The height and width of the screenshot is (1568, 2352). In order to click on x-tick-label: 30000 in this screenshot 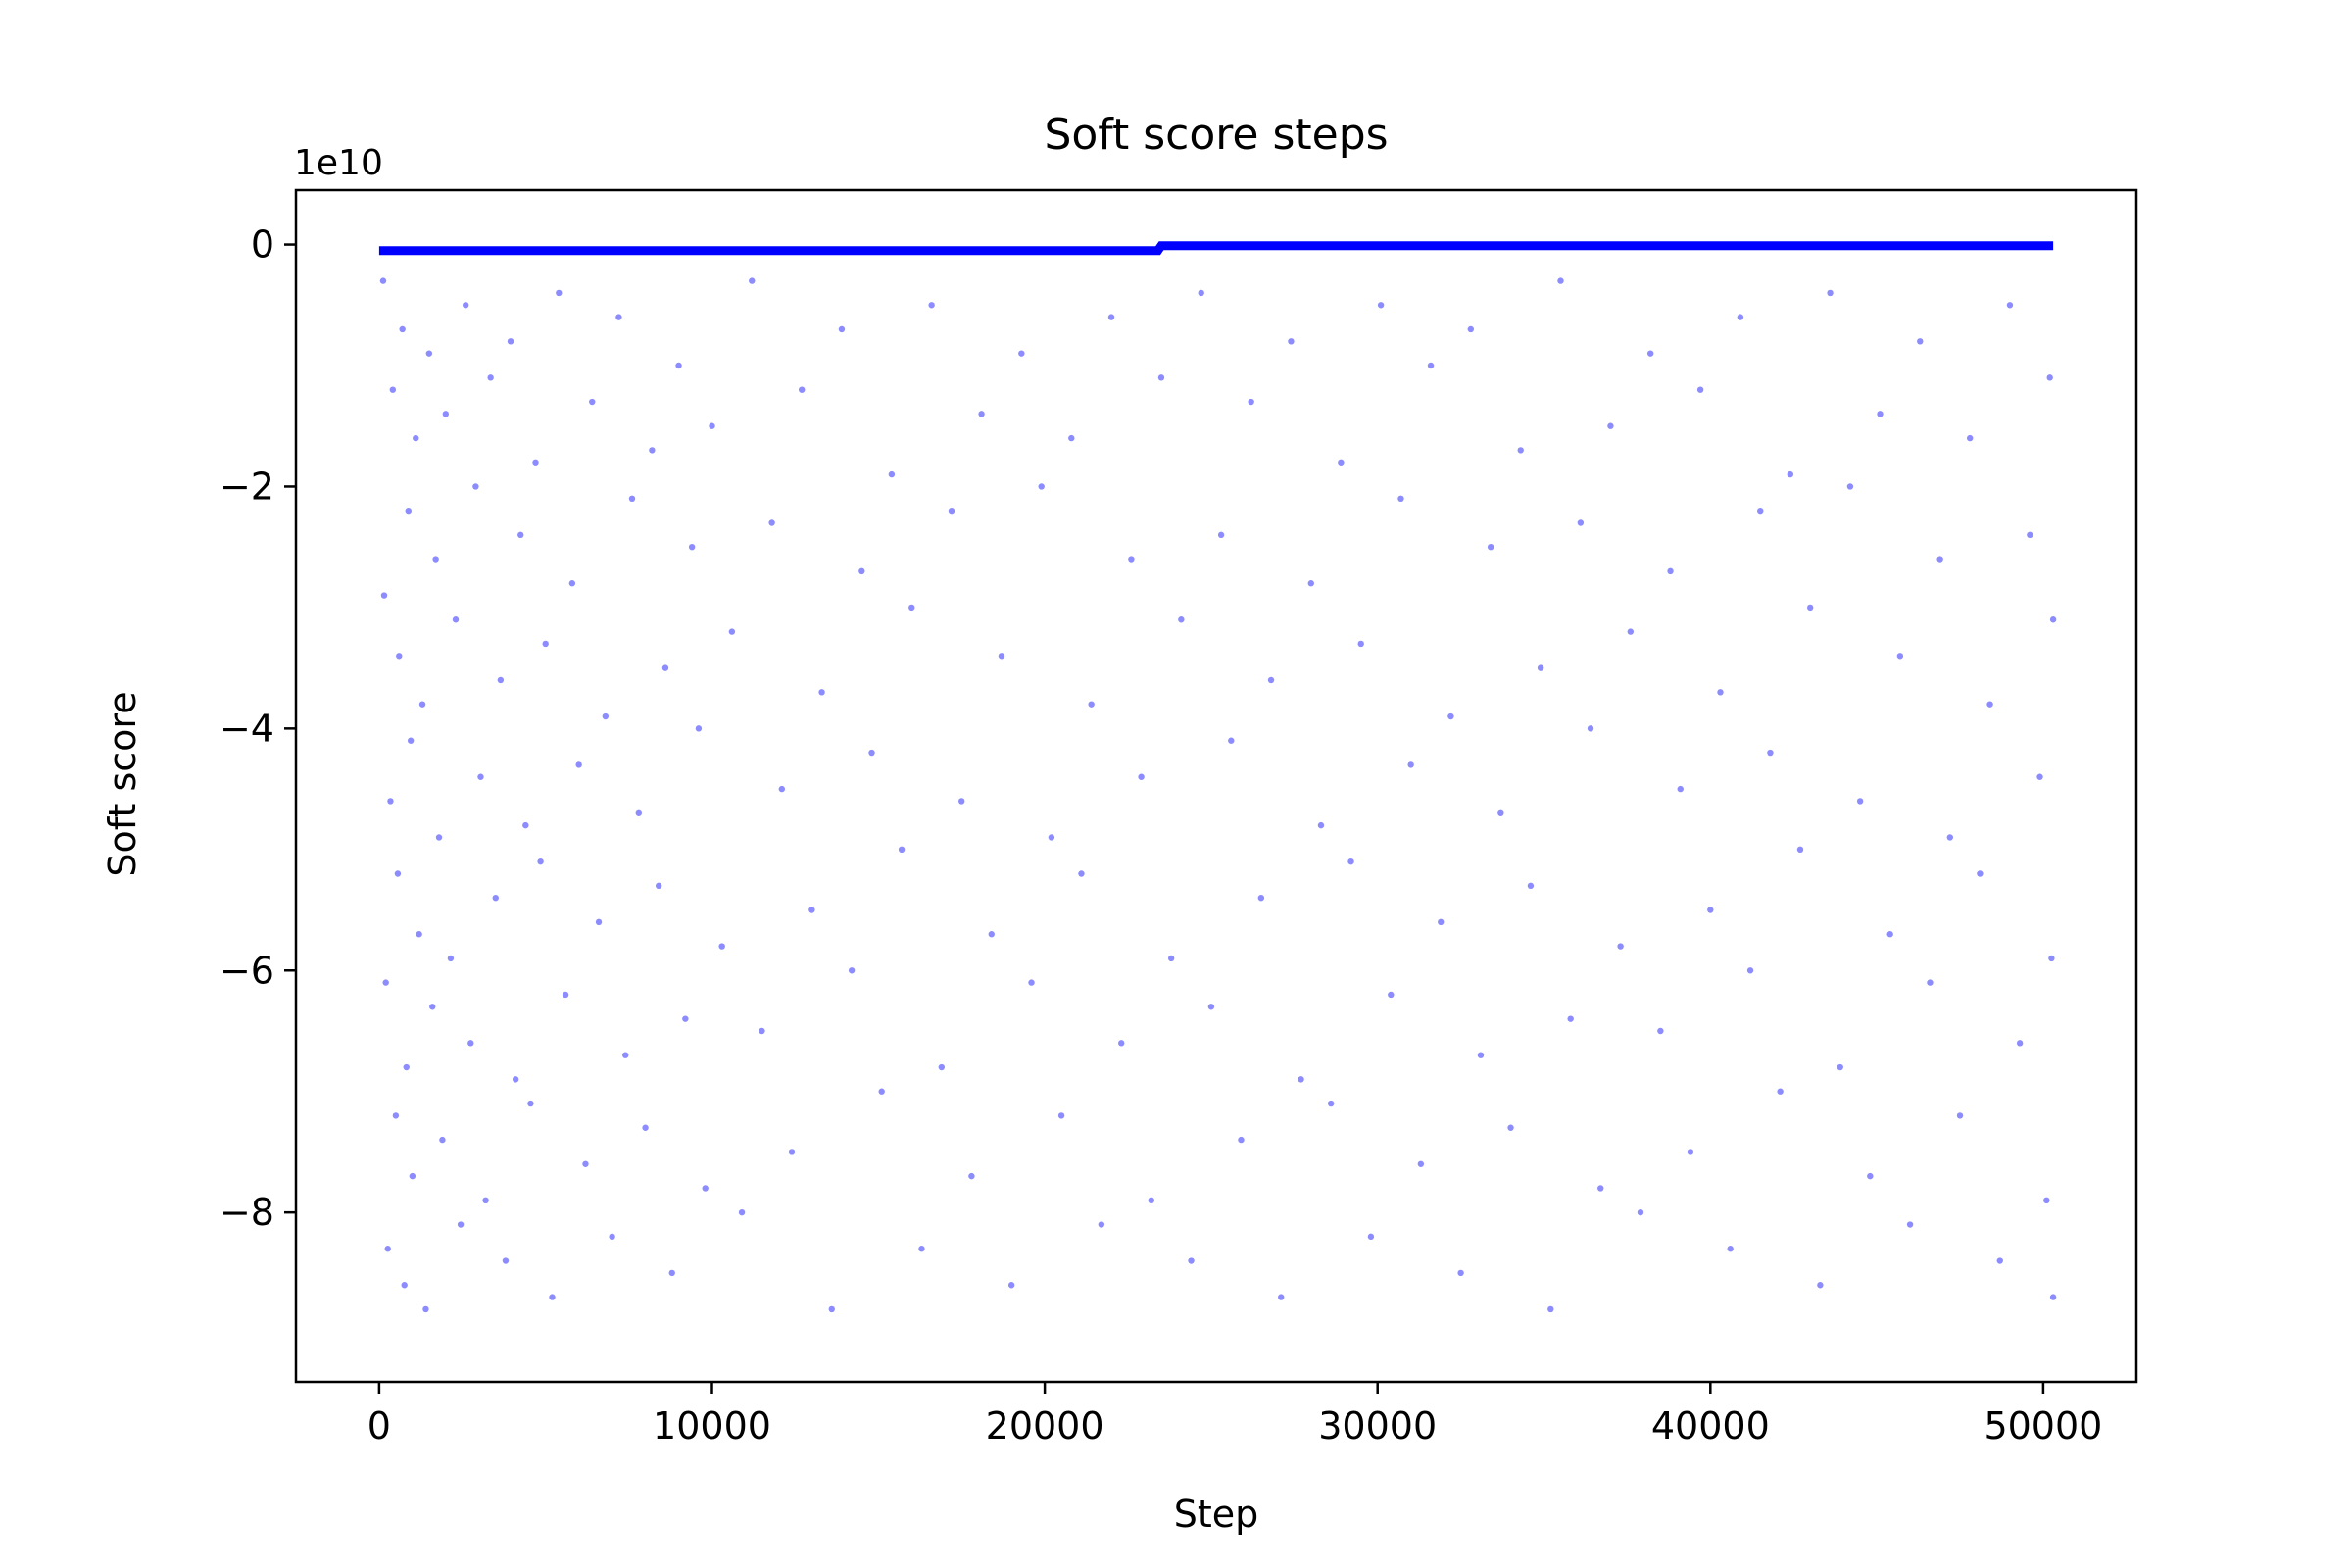, I will do `click(1377, 1425)`.